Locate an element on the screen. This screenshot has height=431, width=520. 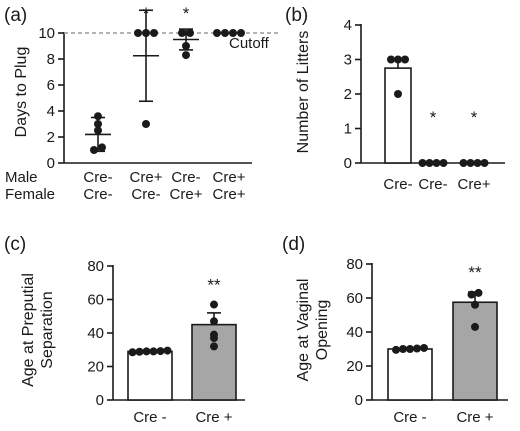
y-tick-label: 10 is located at coordinates (46, 33).